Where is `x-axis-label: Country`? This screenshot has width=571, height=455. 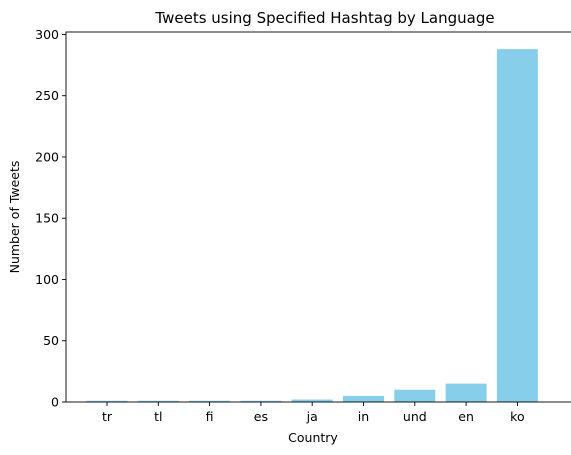 x-axis-label: Country is located at coordinates (313, 437).